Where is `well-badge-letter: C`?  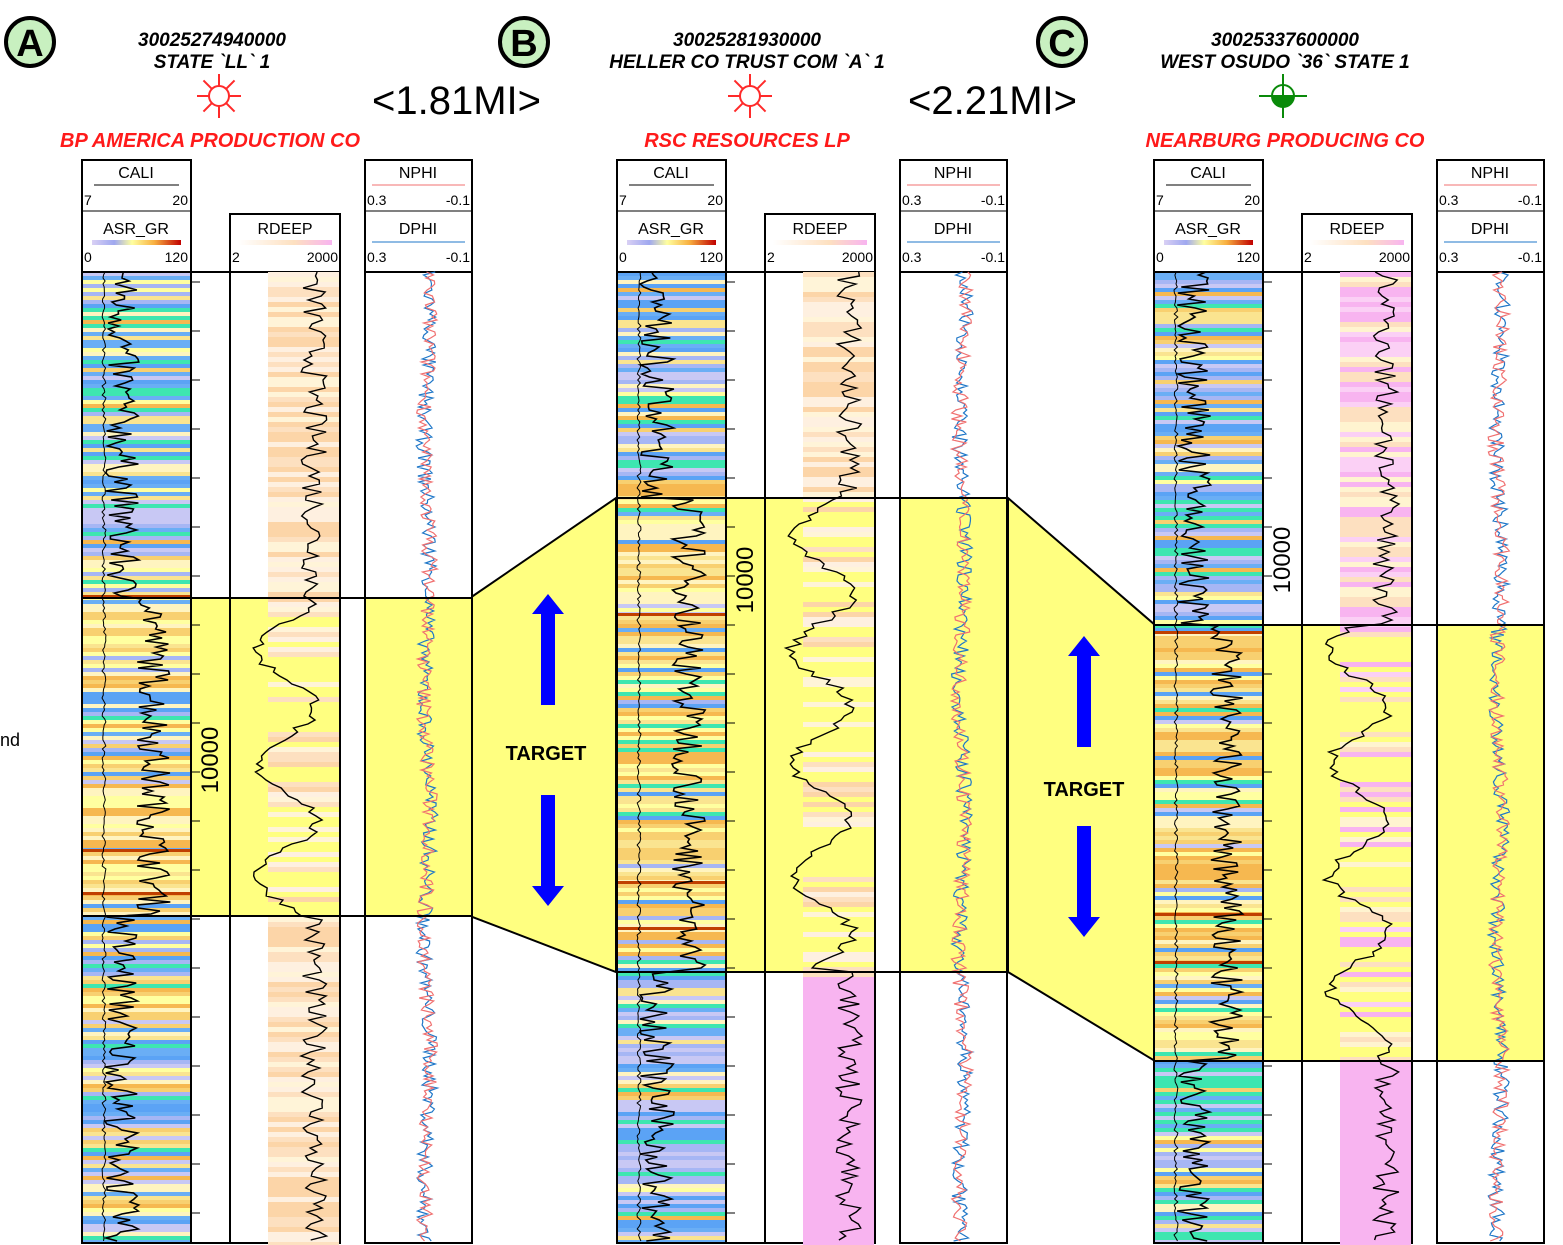
well-badge-letter: C is located at coordinates (1061, 44).